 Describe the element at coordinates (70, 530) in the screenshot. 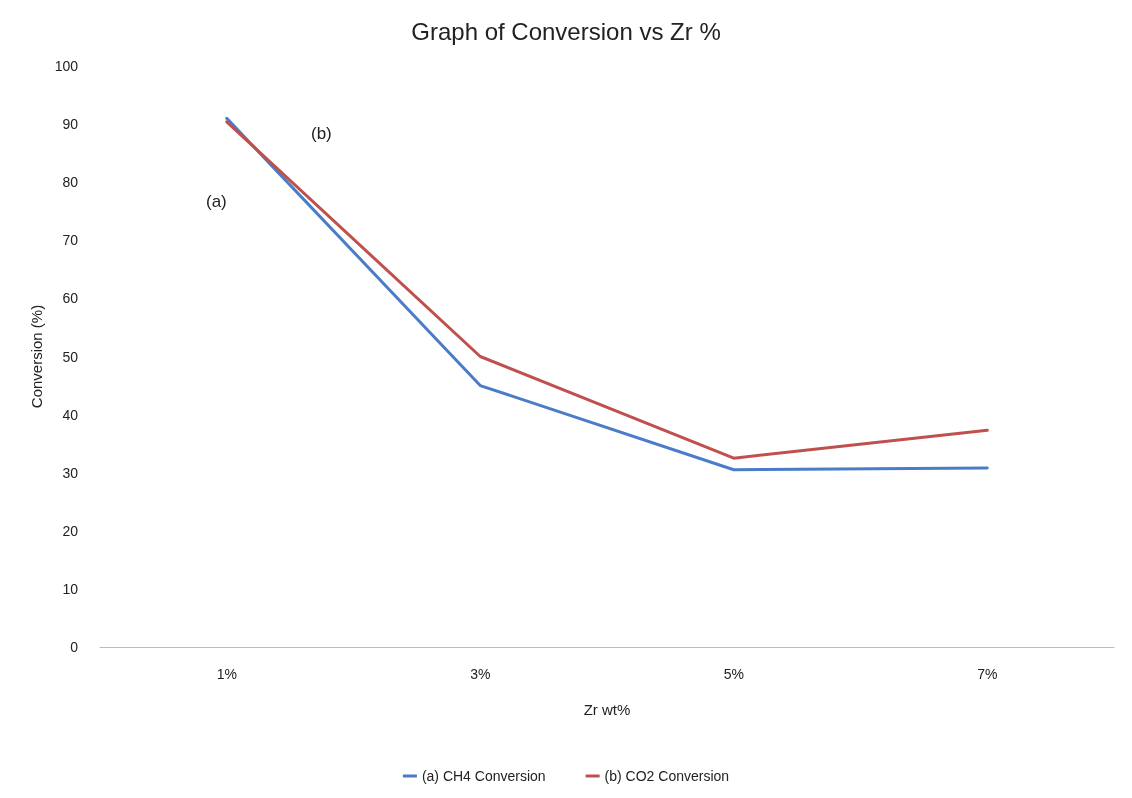

I see `y-tick-label: 20` at that location.